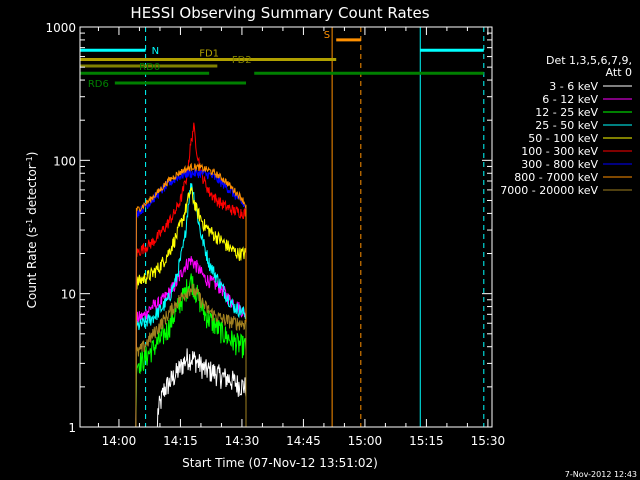 The image size is (640, 480). What do you see at coordinates (32, 230) in the screenshot?
I see `y-axis-label: Count Rate (s-1 detector-1)` at bounding box center [32, 230].